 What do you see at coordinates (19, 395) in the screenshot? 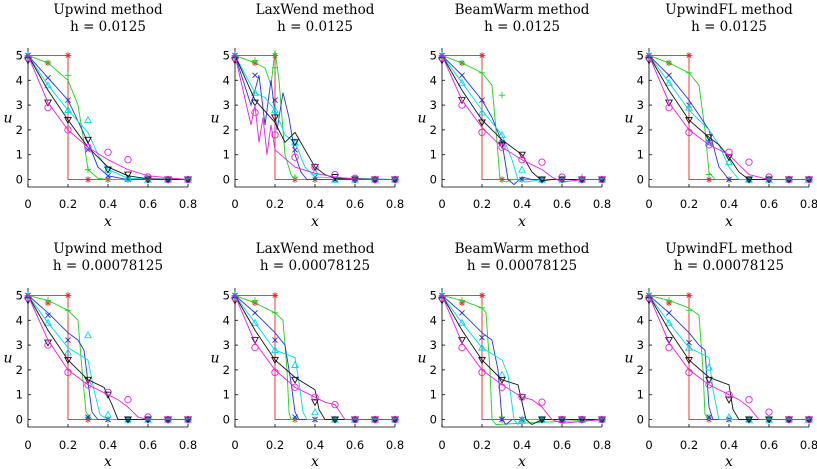
I see `y-tick-label: 1` at bounding box center [19, 395].